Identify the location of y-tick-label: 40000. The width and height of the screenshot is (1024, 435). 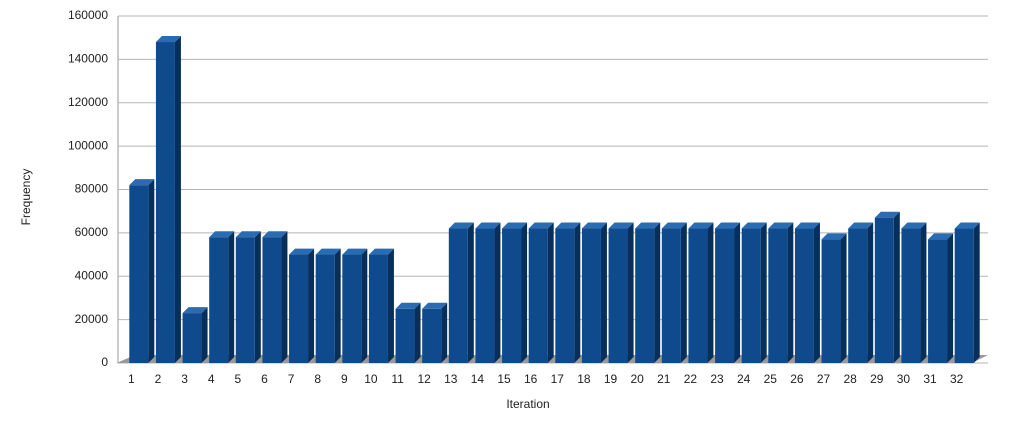
(92, 275).